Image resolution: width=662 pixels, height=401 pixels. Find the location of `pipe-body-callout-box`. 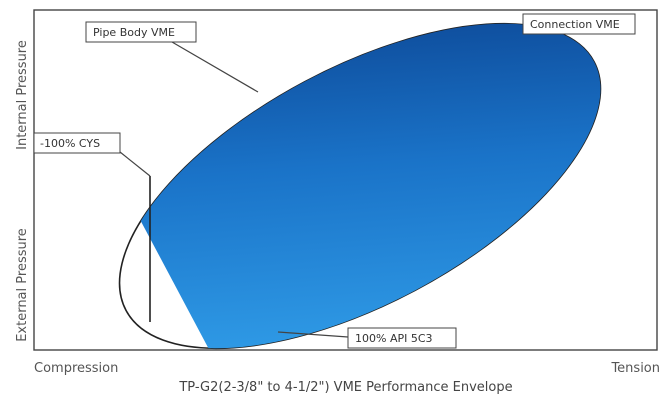

pipe-body-callout-box is located at coordinates (141, 32).